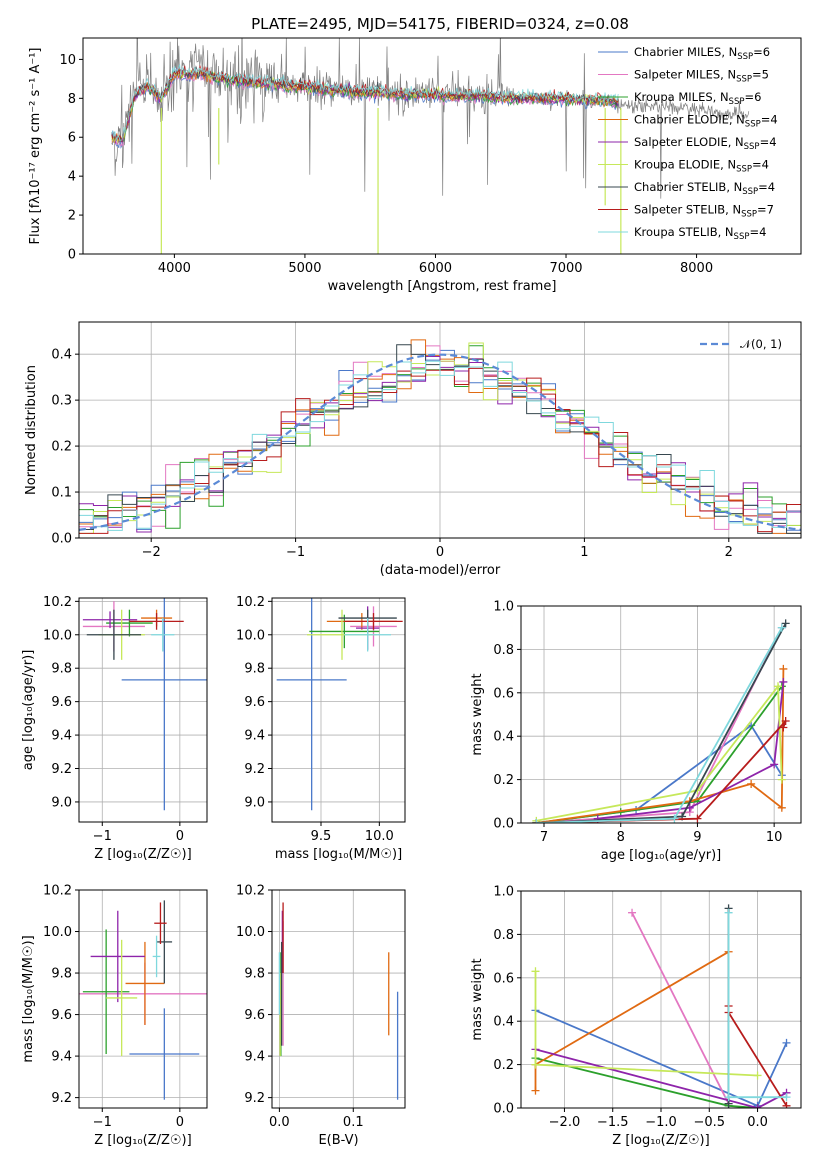  I want to click on y-tick-label: 0, so click(72, 255).